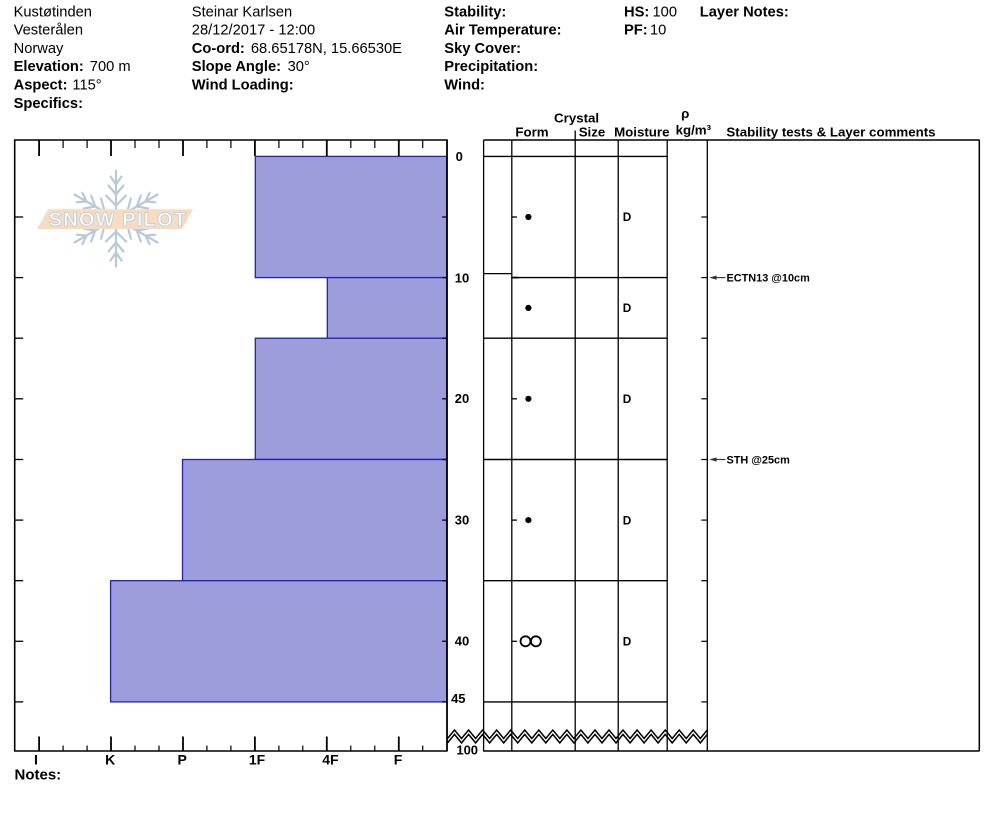 Image resolution: width=994 pixels, height=840 pixels. Describe the element at coordinates (491, 67) in the screenshot. I see `svg-text: Precipitation:` at that location.